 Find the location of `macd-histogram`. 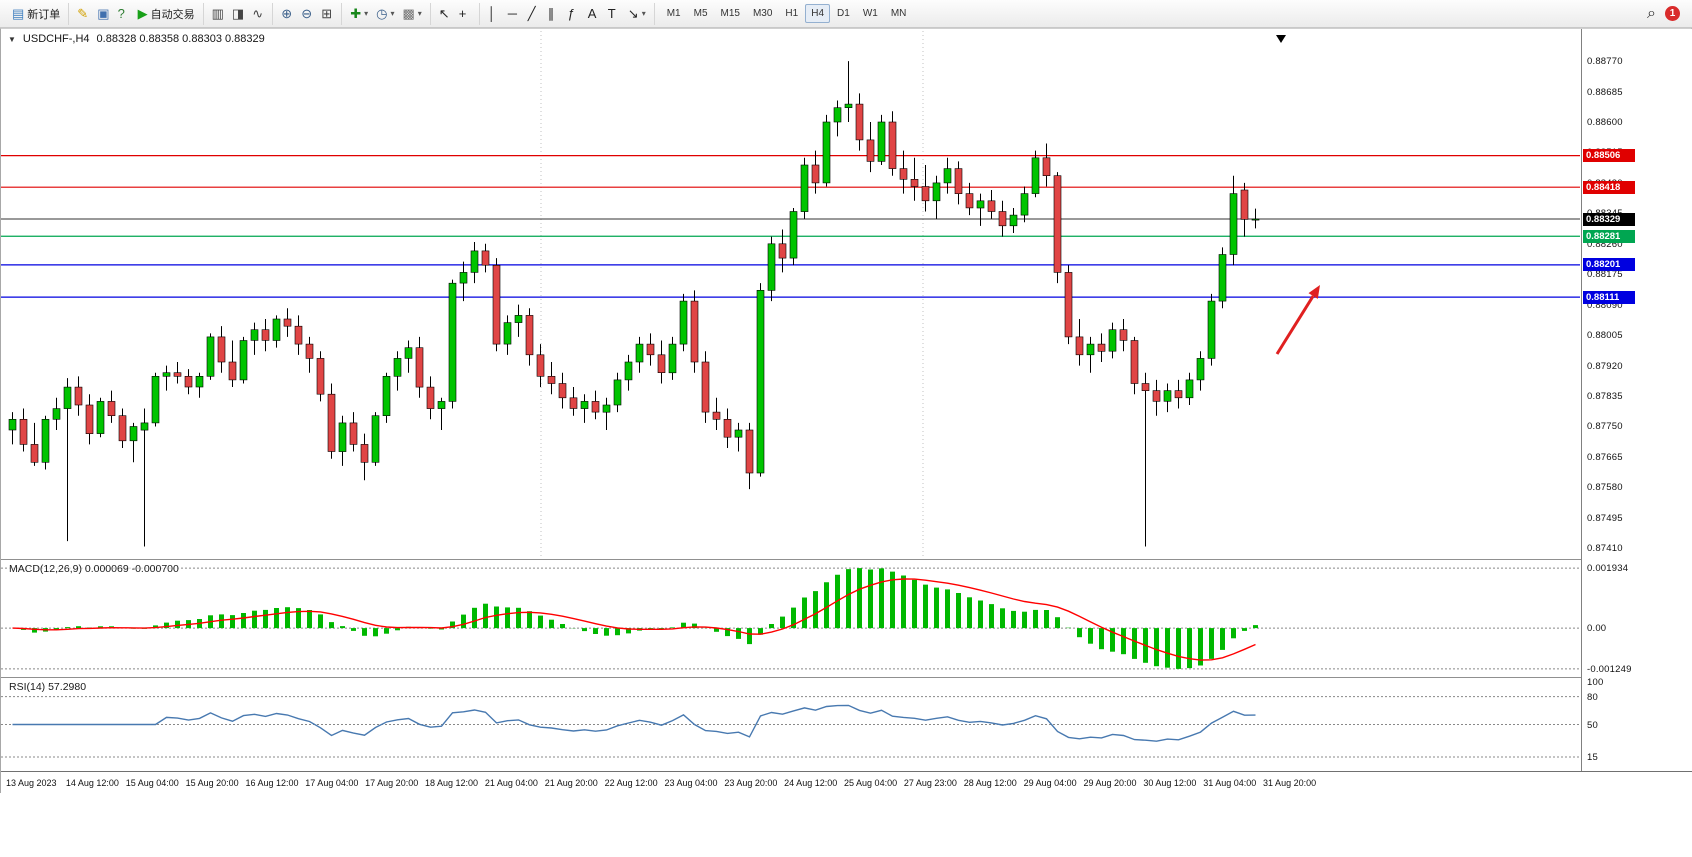

macd-histogram is located at coordinates (639, 618).